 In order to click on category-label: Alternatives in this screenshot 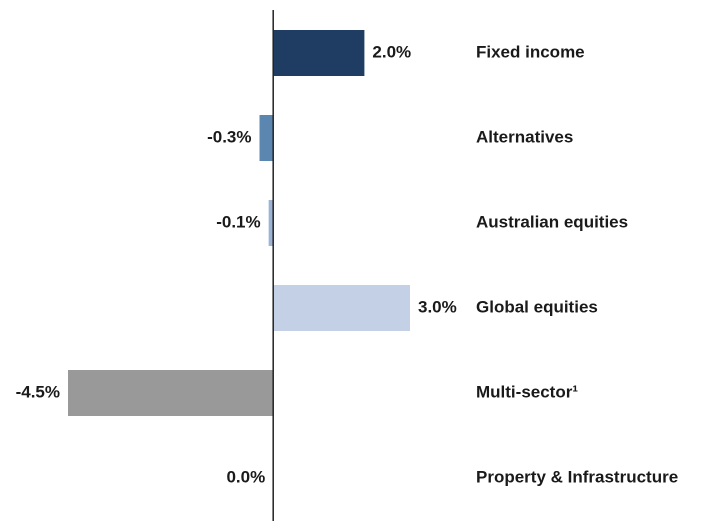, I will do `click(524, 136)`.